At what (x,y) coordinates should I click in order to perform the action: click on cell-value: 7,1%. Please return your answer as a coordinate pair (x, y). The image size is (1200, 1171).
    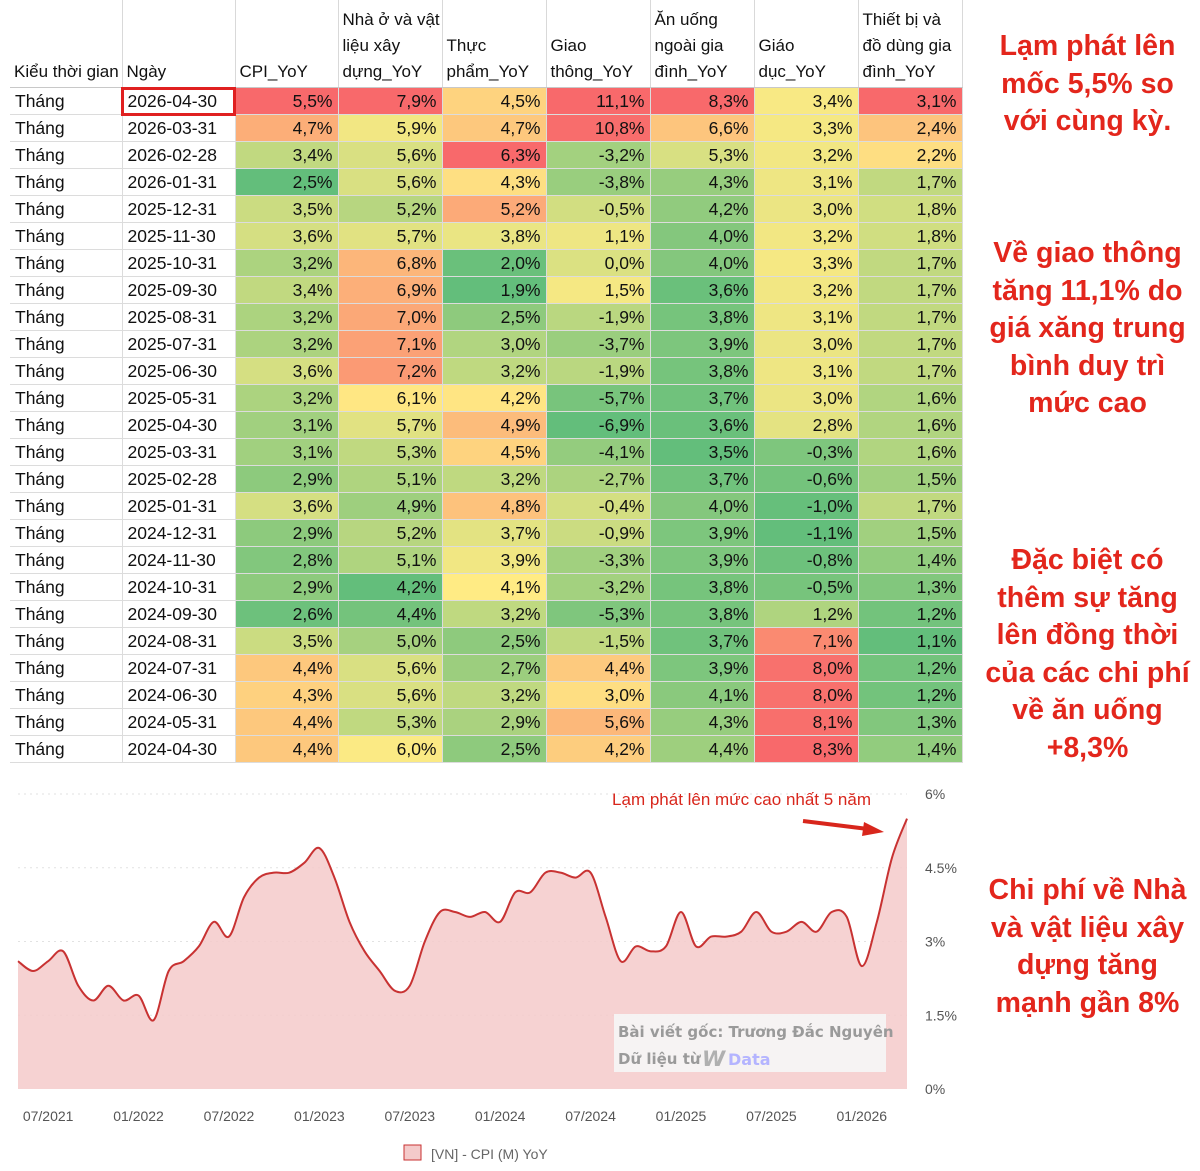
    Looking at the image, I should click on (390, 344).